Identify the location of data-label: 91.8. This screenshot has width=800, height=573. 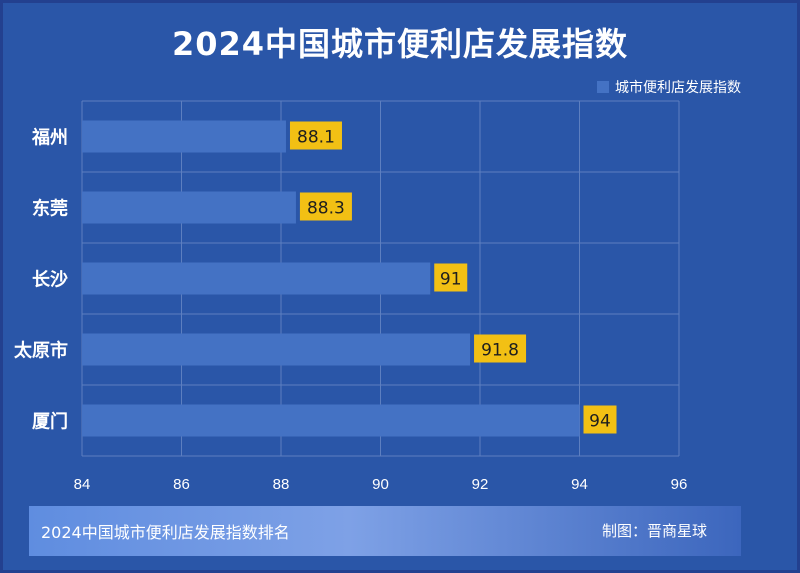
(500, 351).